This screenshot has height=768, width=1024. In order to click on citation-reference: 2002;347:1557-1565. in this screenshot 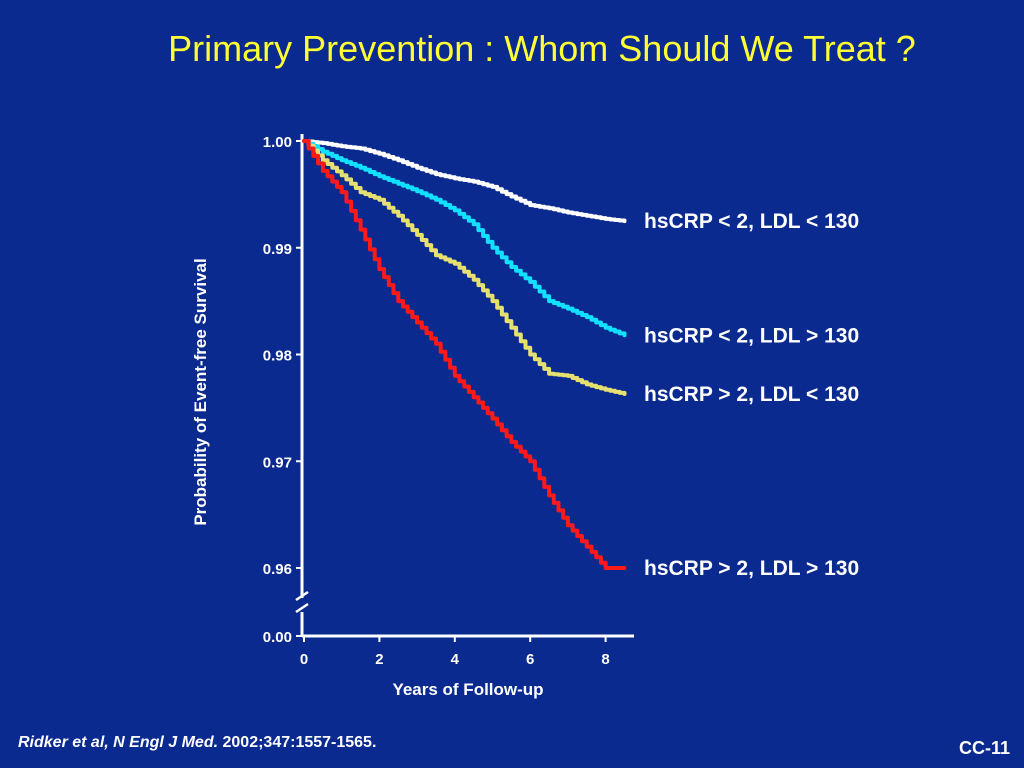, I will do `click(297, 742)`.